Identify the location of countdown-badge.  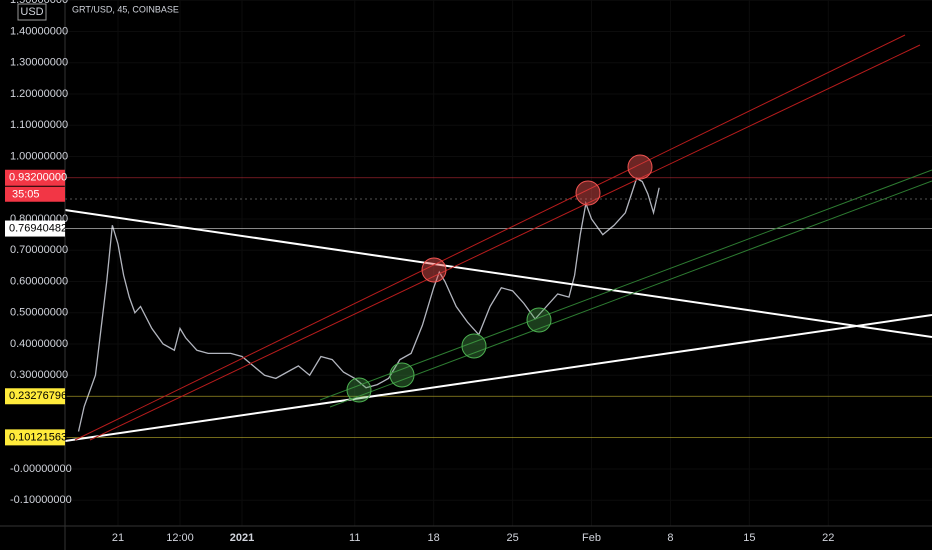
(35, 194).